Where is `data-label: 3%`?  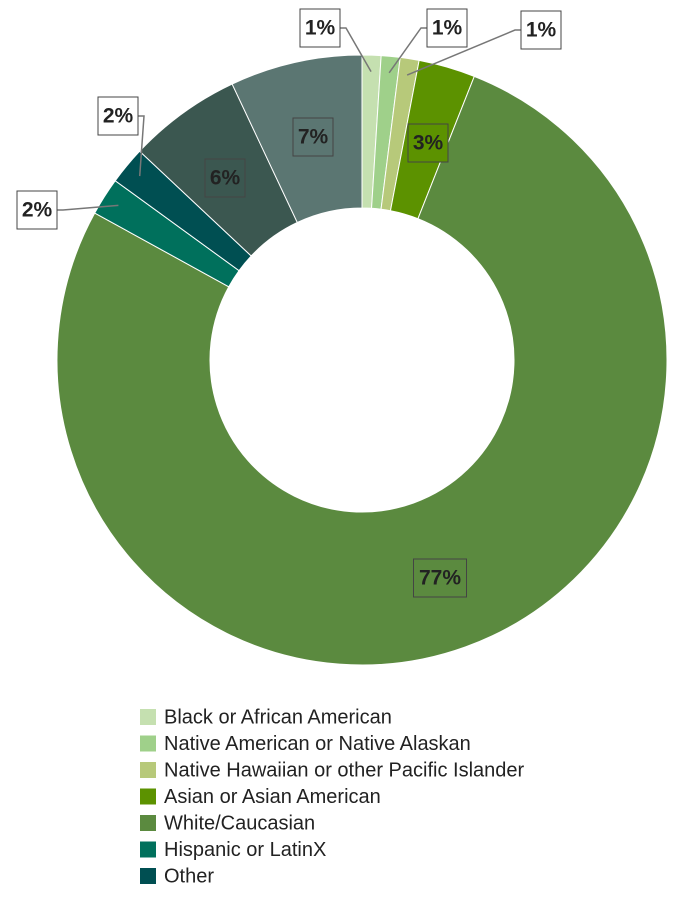 data-label: 3% is located at coordinates (428, 143).